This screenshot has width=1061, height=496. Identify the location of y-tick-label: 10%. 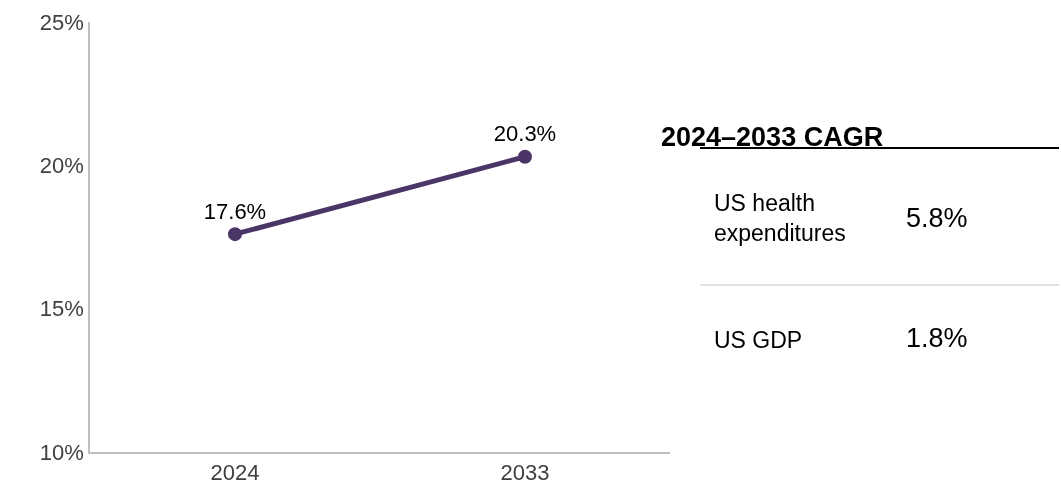
(61, 452).